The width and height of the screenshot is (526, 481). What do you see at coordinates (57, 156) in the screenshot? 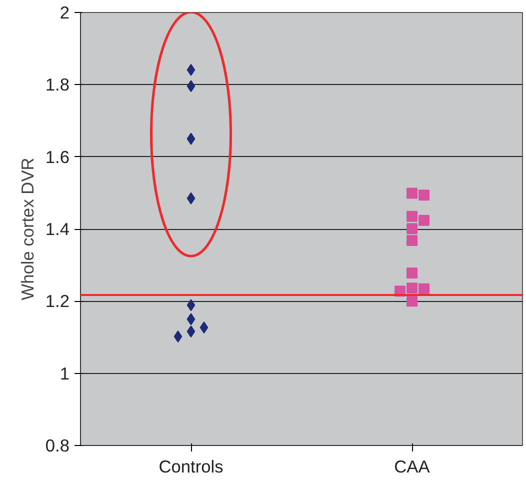
I see `y-tick-label: 1.6` at bounding box center [57, 156].